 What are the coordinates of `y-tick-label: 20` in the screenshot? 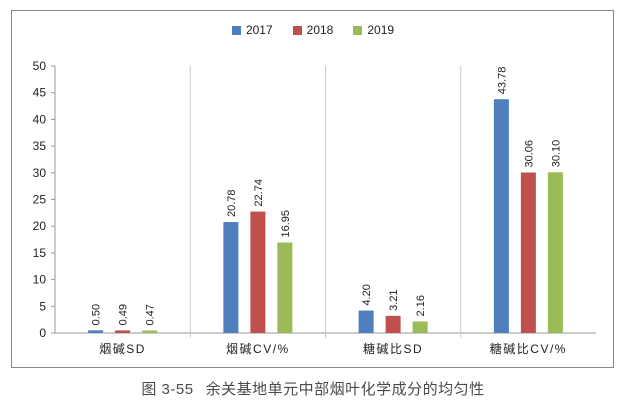 It's located at (40, 226).